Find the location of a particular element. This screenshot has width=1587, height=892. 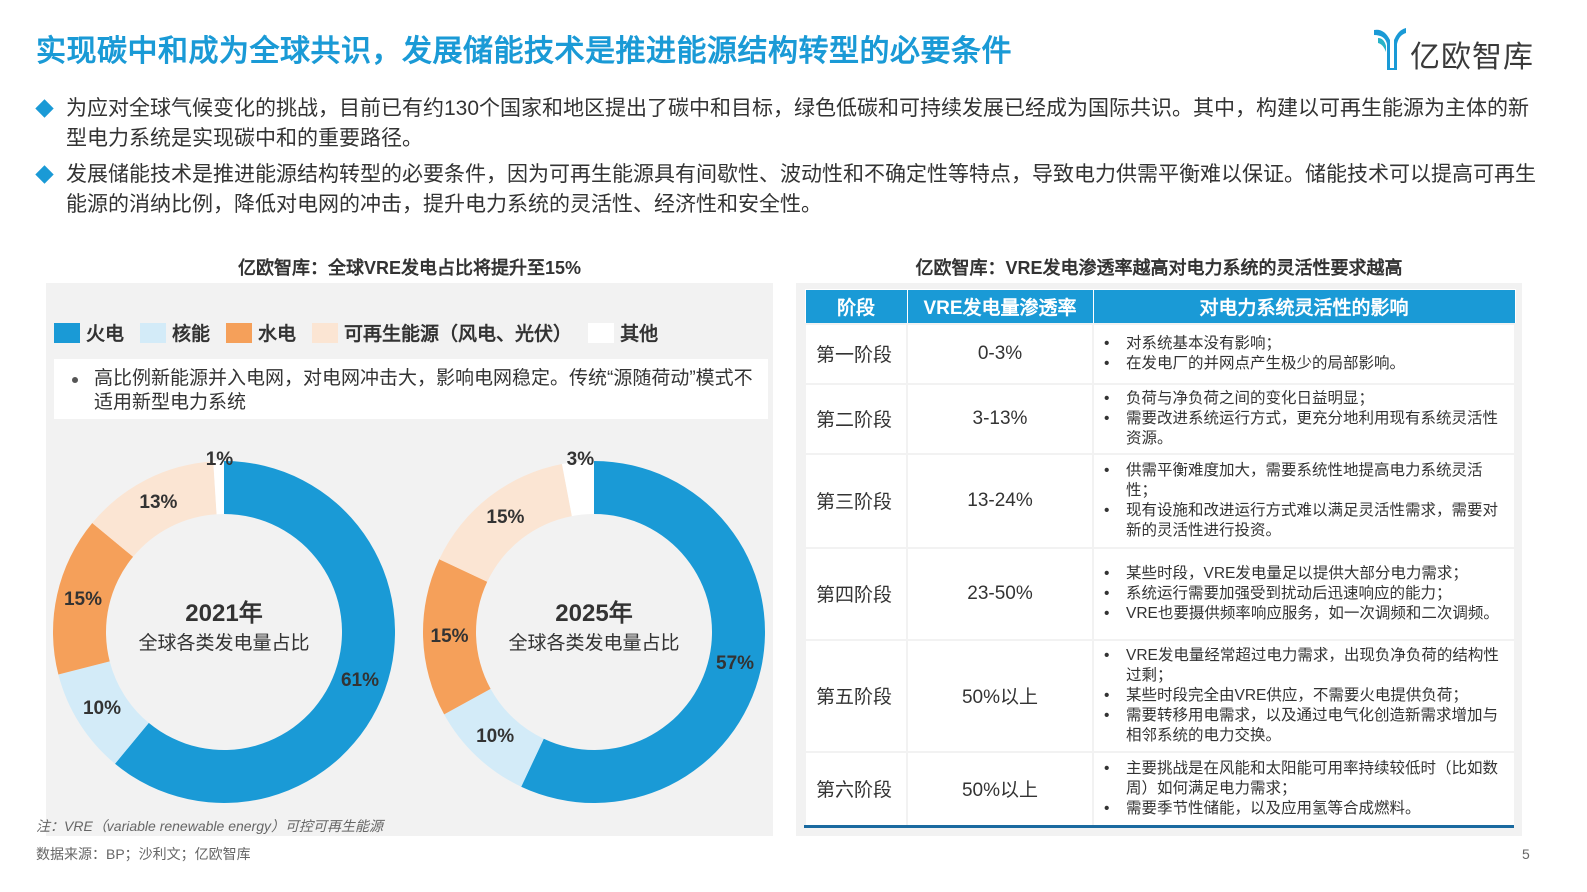

right-table-subtitle: 亿欧智库：VRE发电渗透率越高对电力系统的灵活性要求越高 is located at coordinates (1159, 268).